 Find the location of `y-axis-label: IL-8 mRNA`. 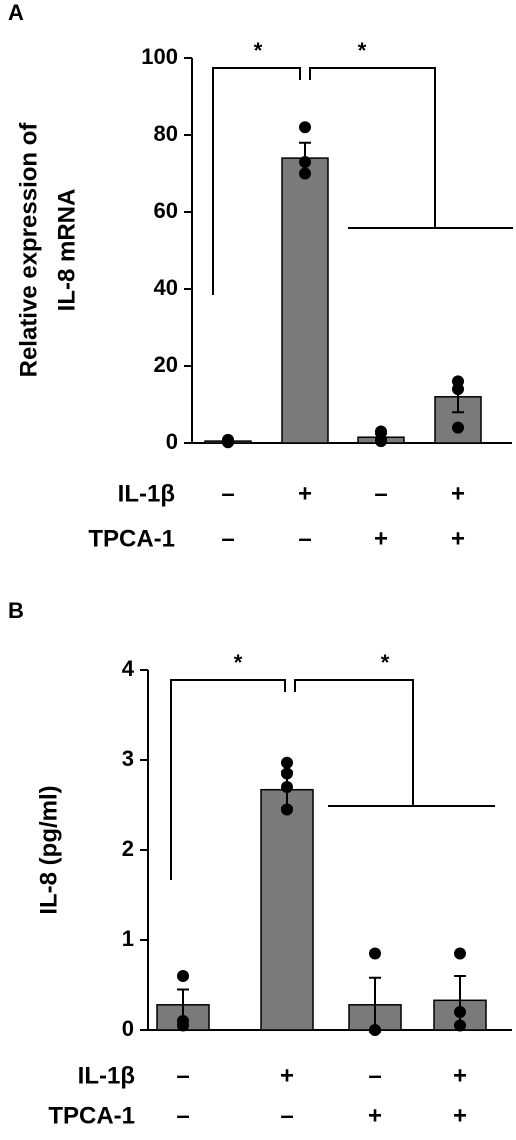

y-axis-label: IL-8 mRNA is located at coordinates (66, 250).